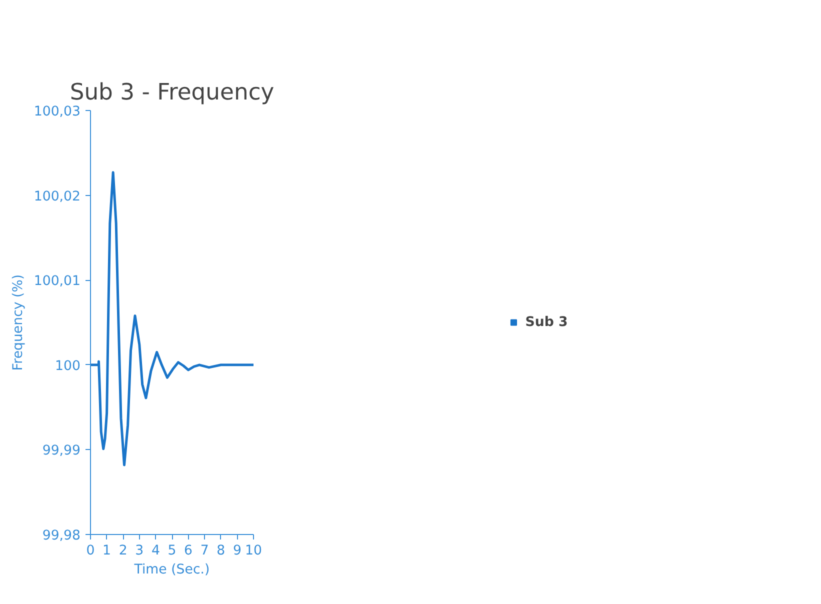  Describe the element at coordinates (90, 551) in the screenshot. I see `x-tick-label: 0` at that location.